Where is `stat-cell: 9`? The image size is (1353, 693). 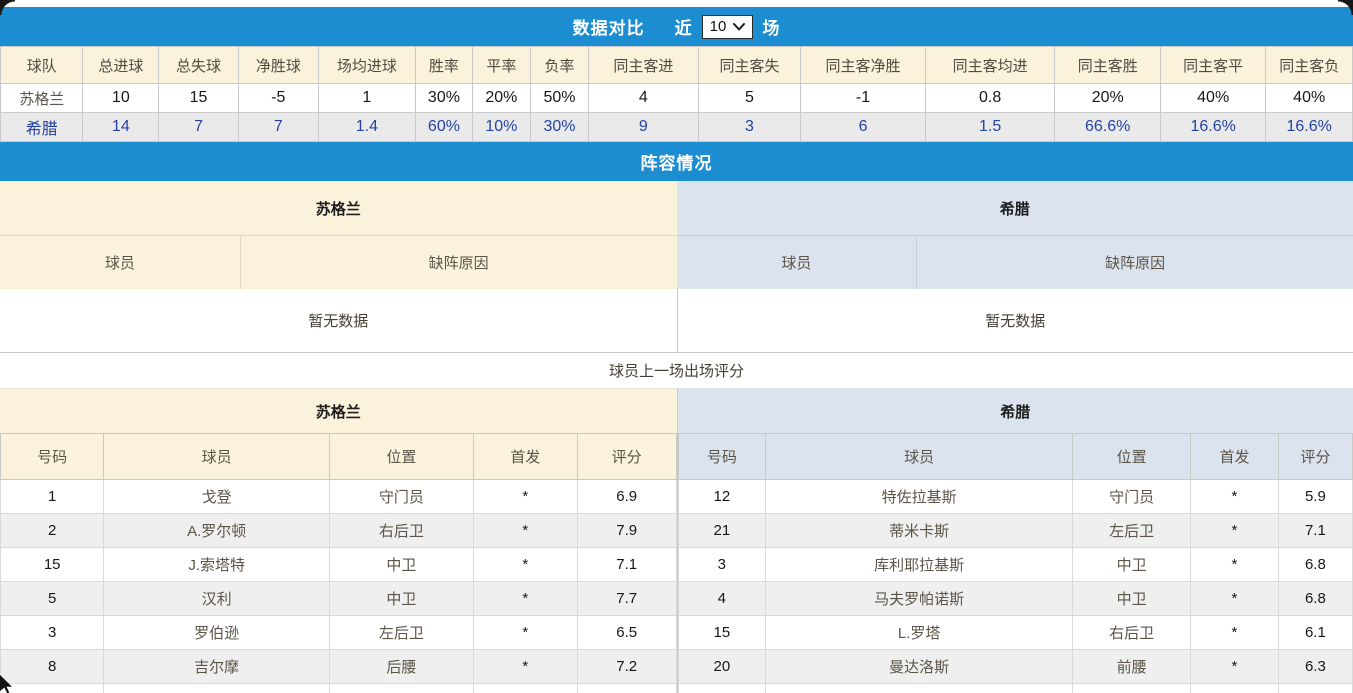
stat-cell: 9 is located at coordinates (643, 127).